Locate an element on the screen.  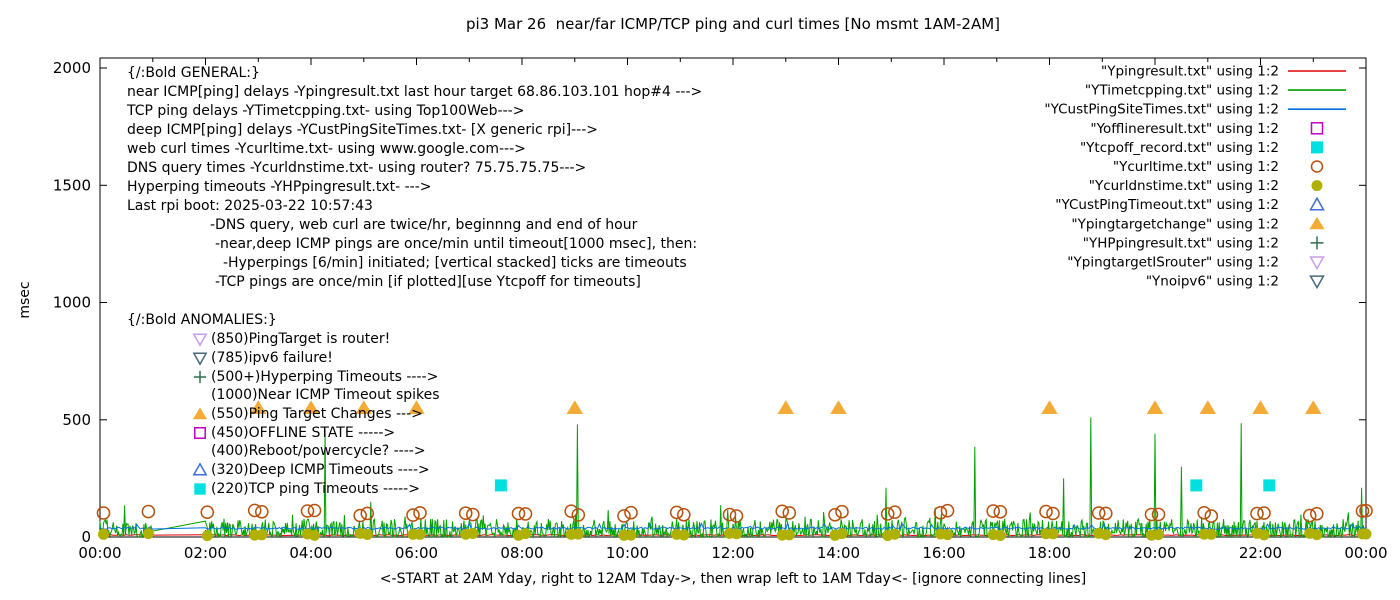
x-axis-tick-label: 18:00 is located at coordinates (1049, 553).